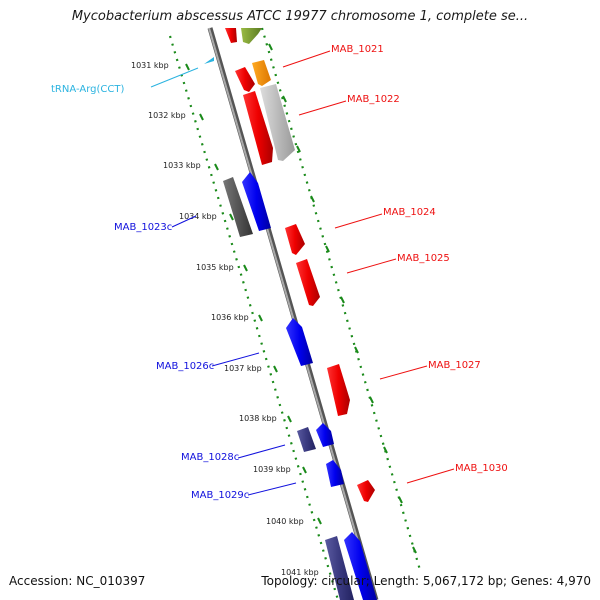 This screenshot has height=600, width=600. I want to click on gene-feature-darkgrey, so click(238, 207).